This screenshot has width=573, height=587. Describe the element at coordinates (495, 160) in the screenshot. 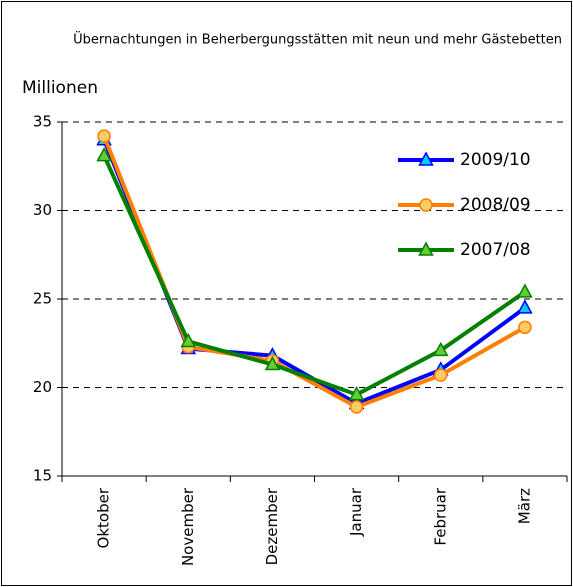

I see `legend-label: 2009/10` at that location.